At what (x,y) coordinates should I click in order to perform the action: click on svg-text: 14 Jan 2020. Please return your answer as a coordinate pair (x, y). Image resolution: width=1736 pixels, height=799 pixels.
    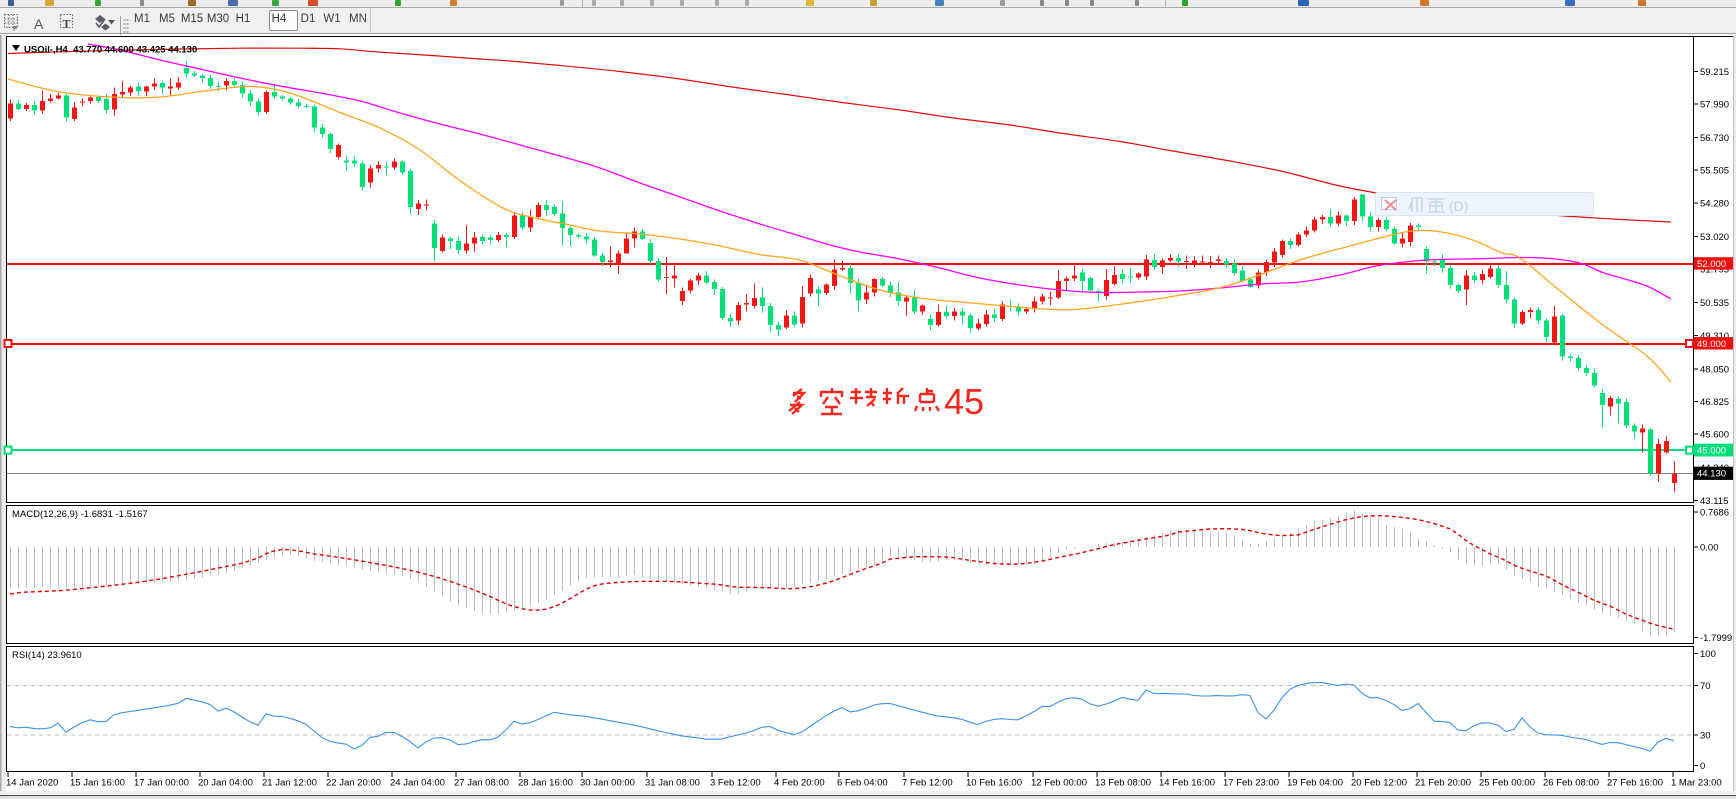
    Looking at the image, I should click on (32, 783).